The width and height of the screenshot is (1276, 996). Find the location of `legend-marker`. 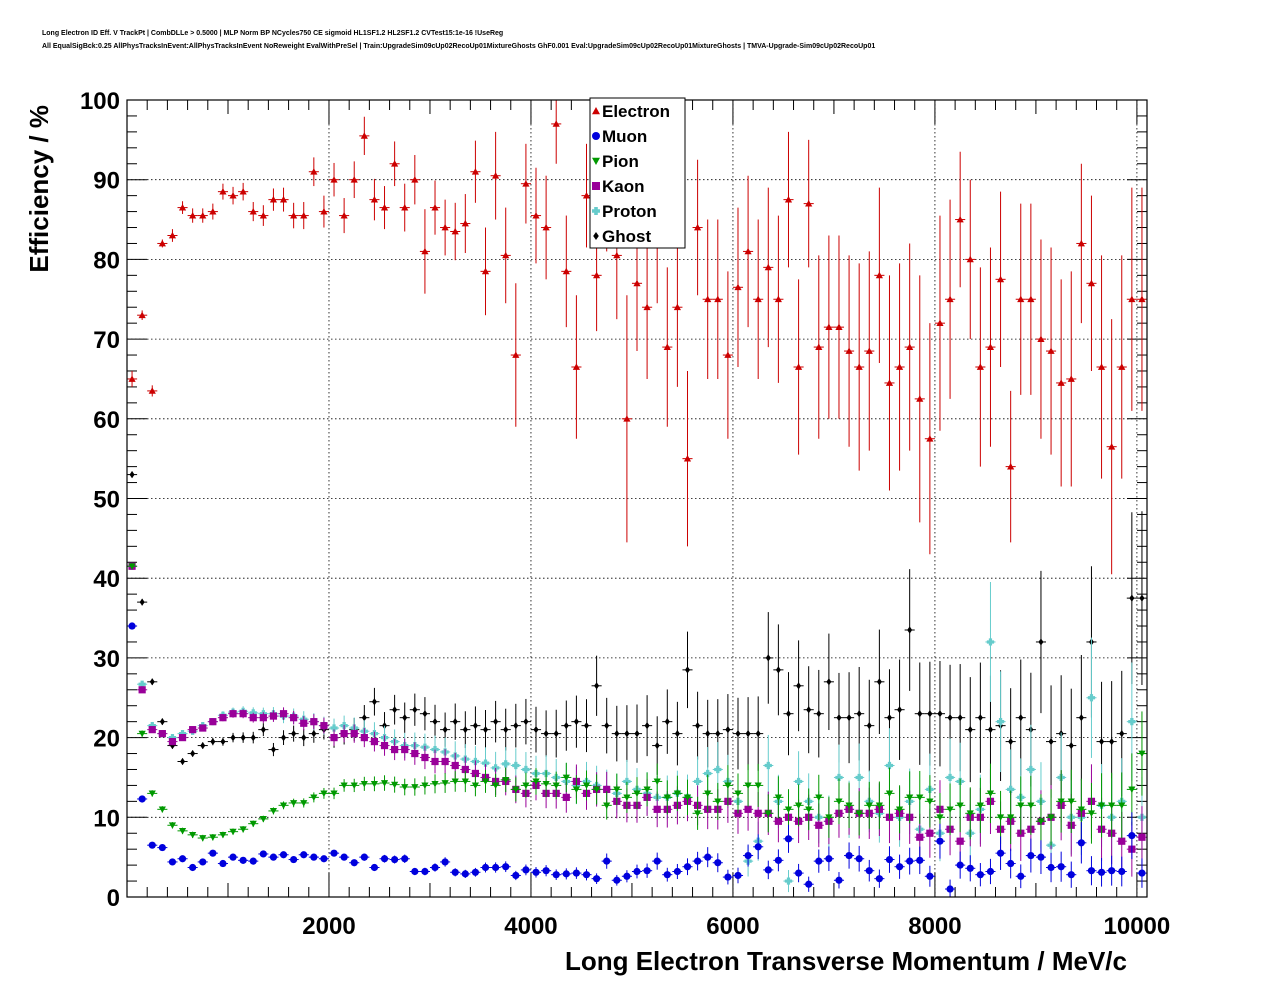

legend-marker is located at coordinates (596, 186).